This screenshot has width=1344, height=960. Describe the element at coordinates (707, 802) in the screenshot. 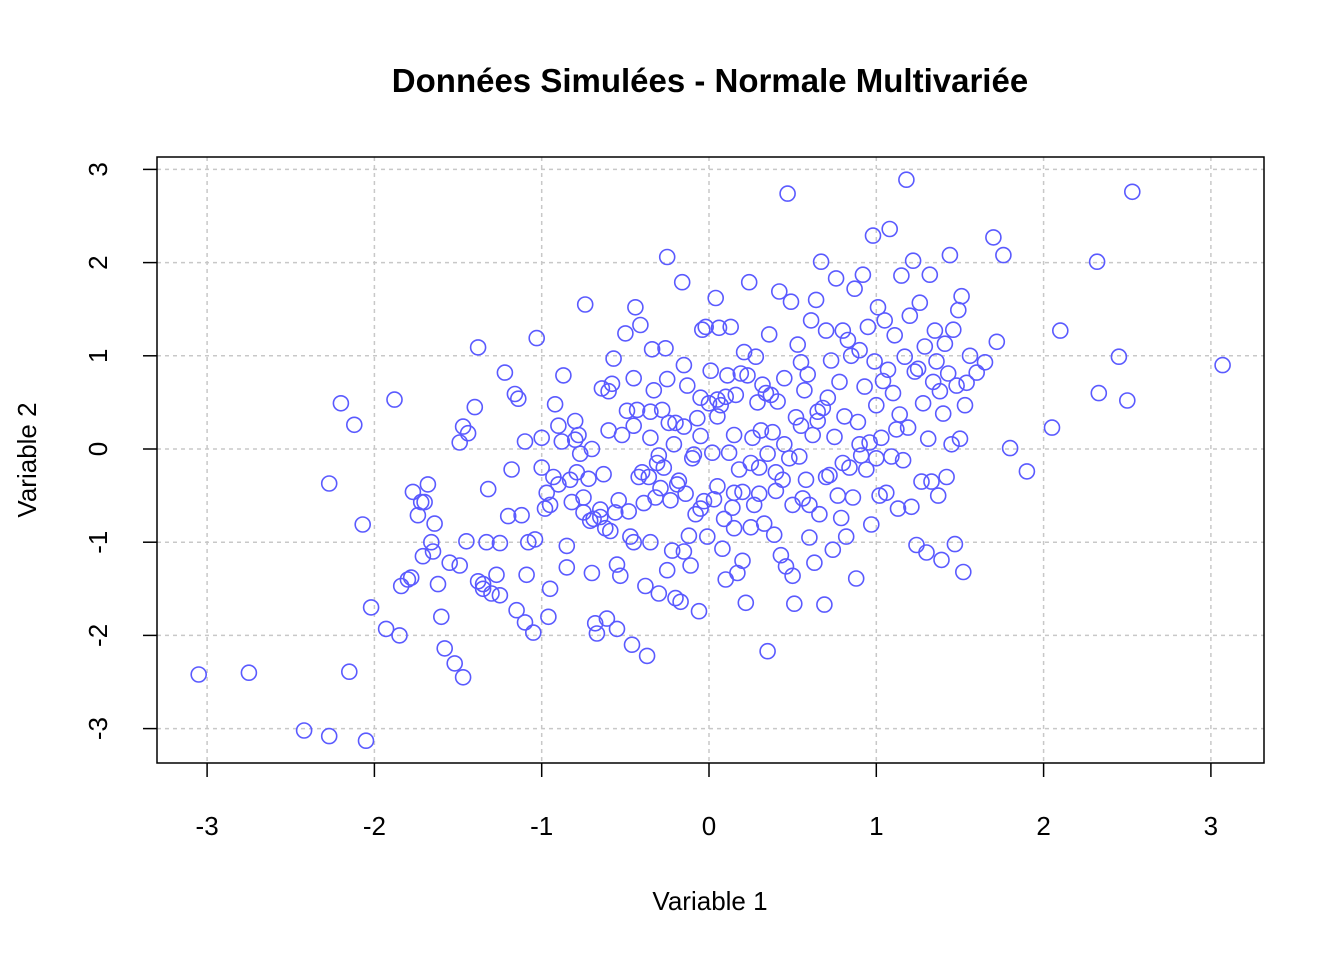

I see `x-axis: -3 -2 -1 0 1 2 3` at that location.